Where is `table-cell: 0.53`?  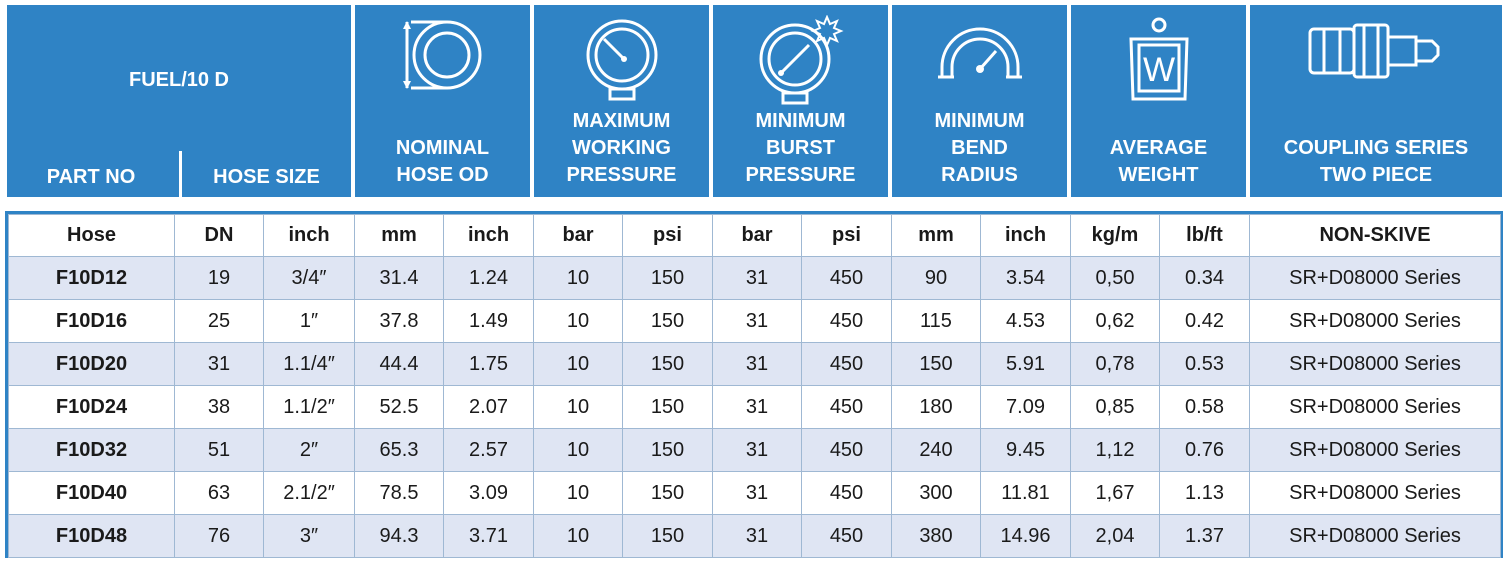
table-cell: 0.53 is located at coordinates (1204, 364).